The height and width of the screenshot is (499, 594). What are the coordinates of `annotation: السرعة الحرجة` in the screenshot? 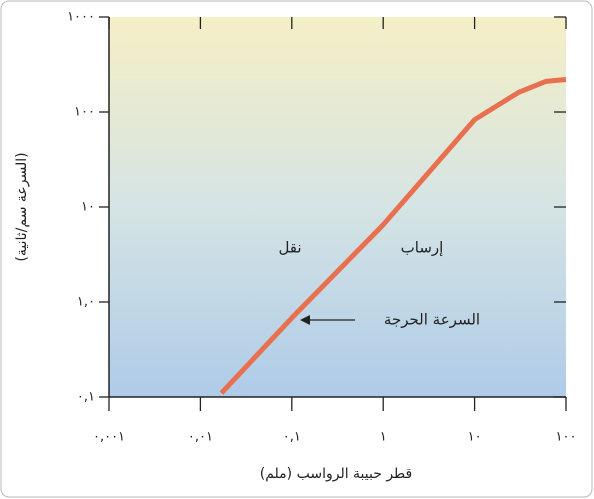 It's located at (432, 320).